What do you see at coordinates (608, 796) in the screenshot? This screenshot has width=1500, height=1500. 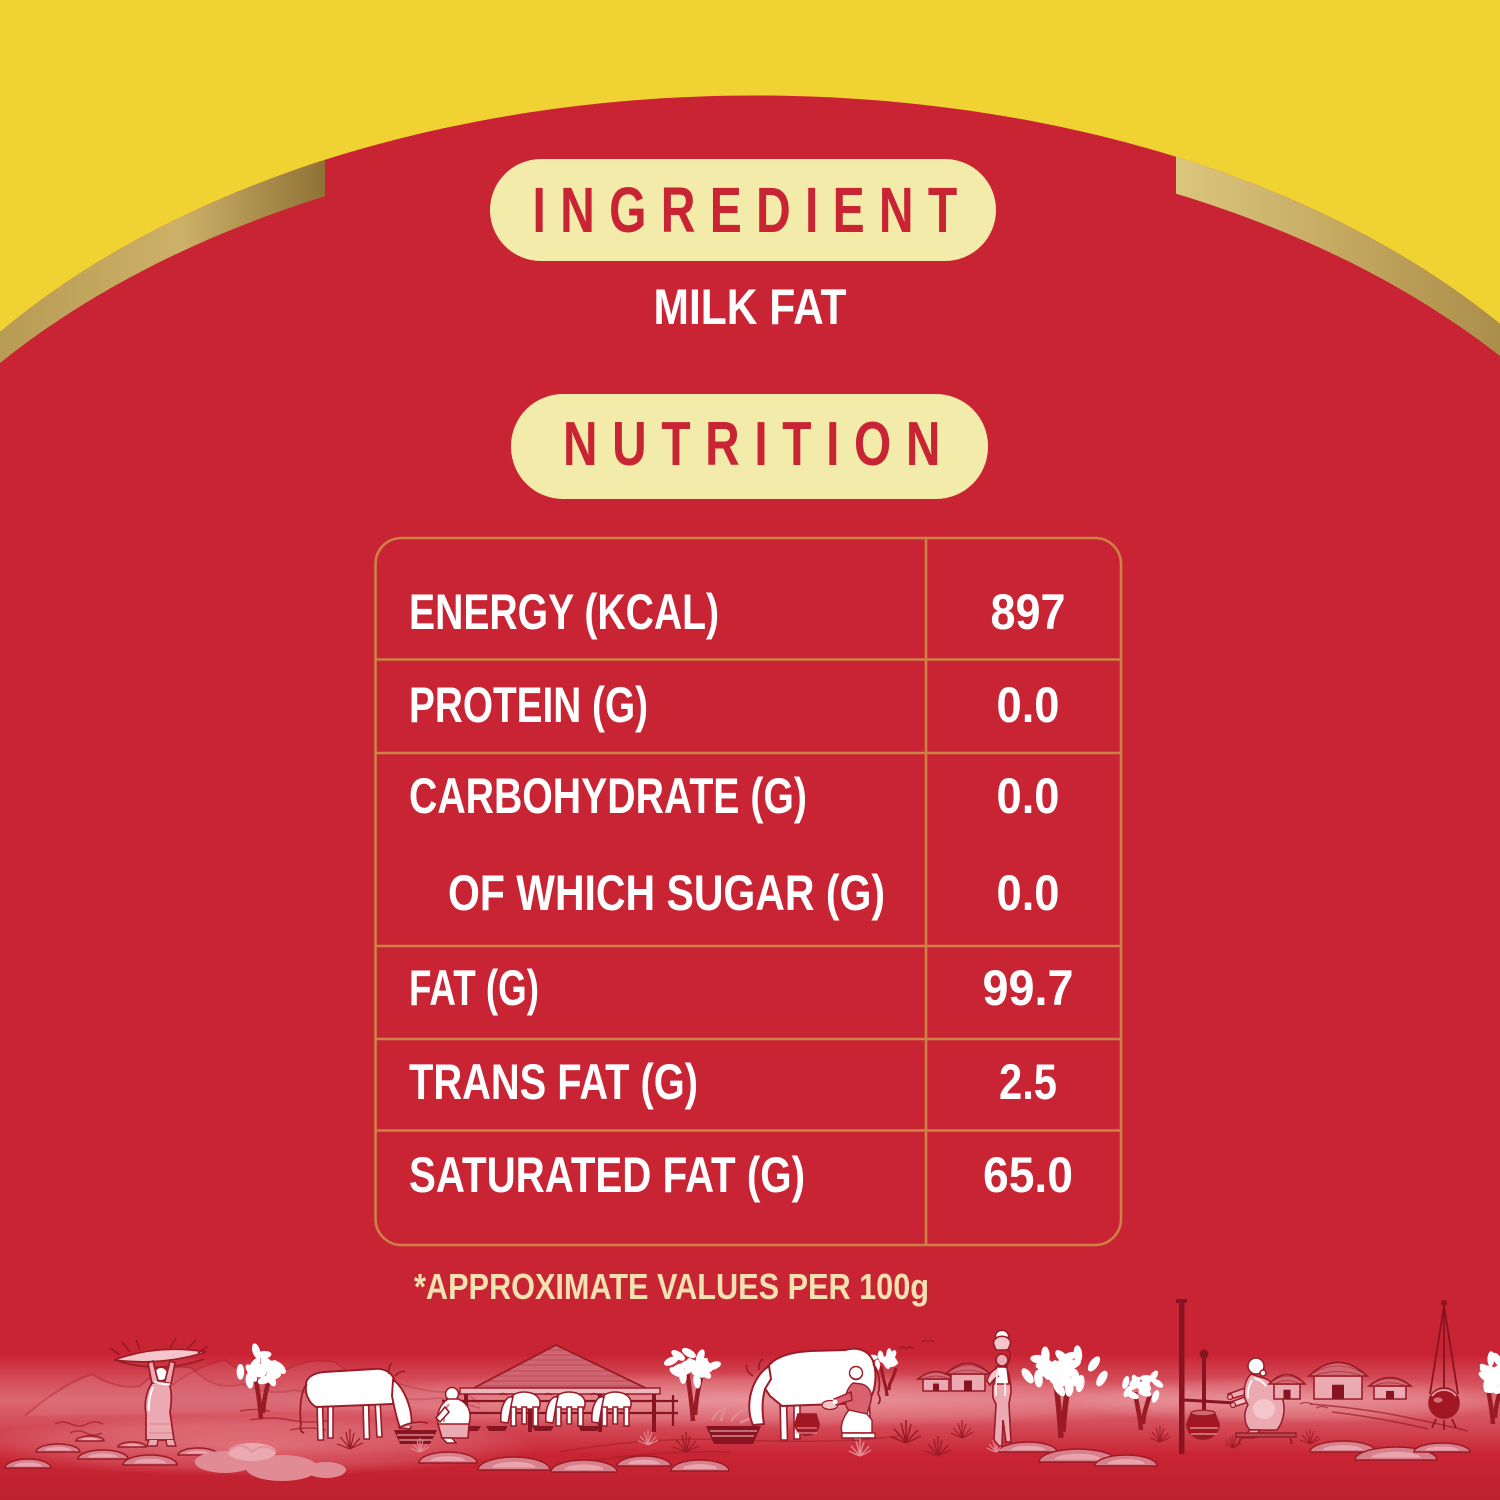 I see `svg-text: CARBOHYDRATE (G)` at bounding box center [608, 796].